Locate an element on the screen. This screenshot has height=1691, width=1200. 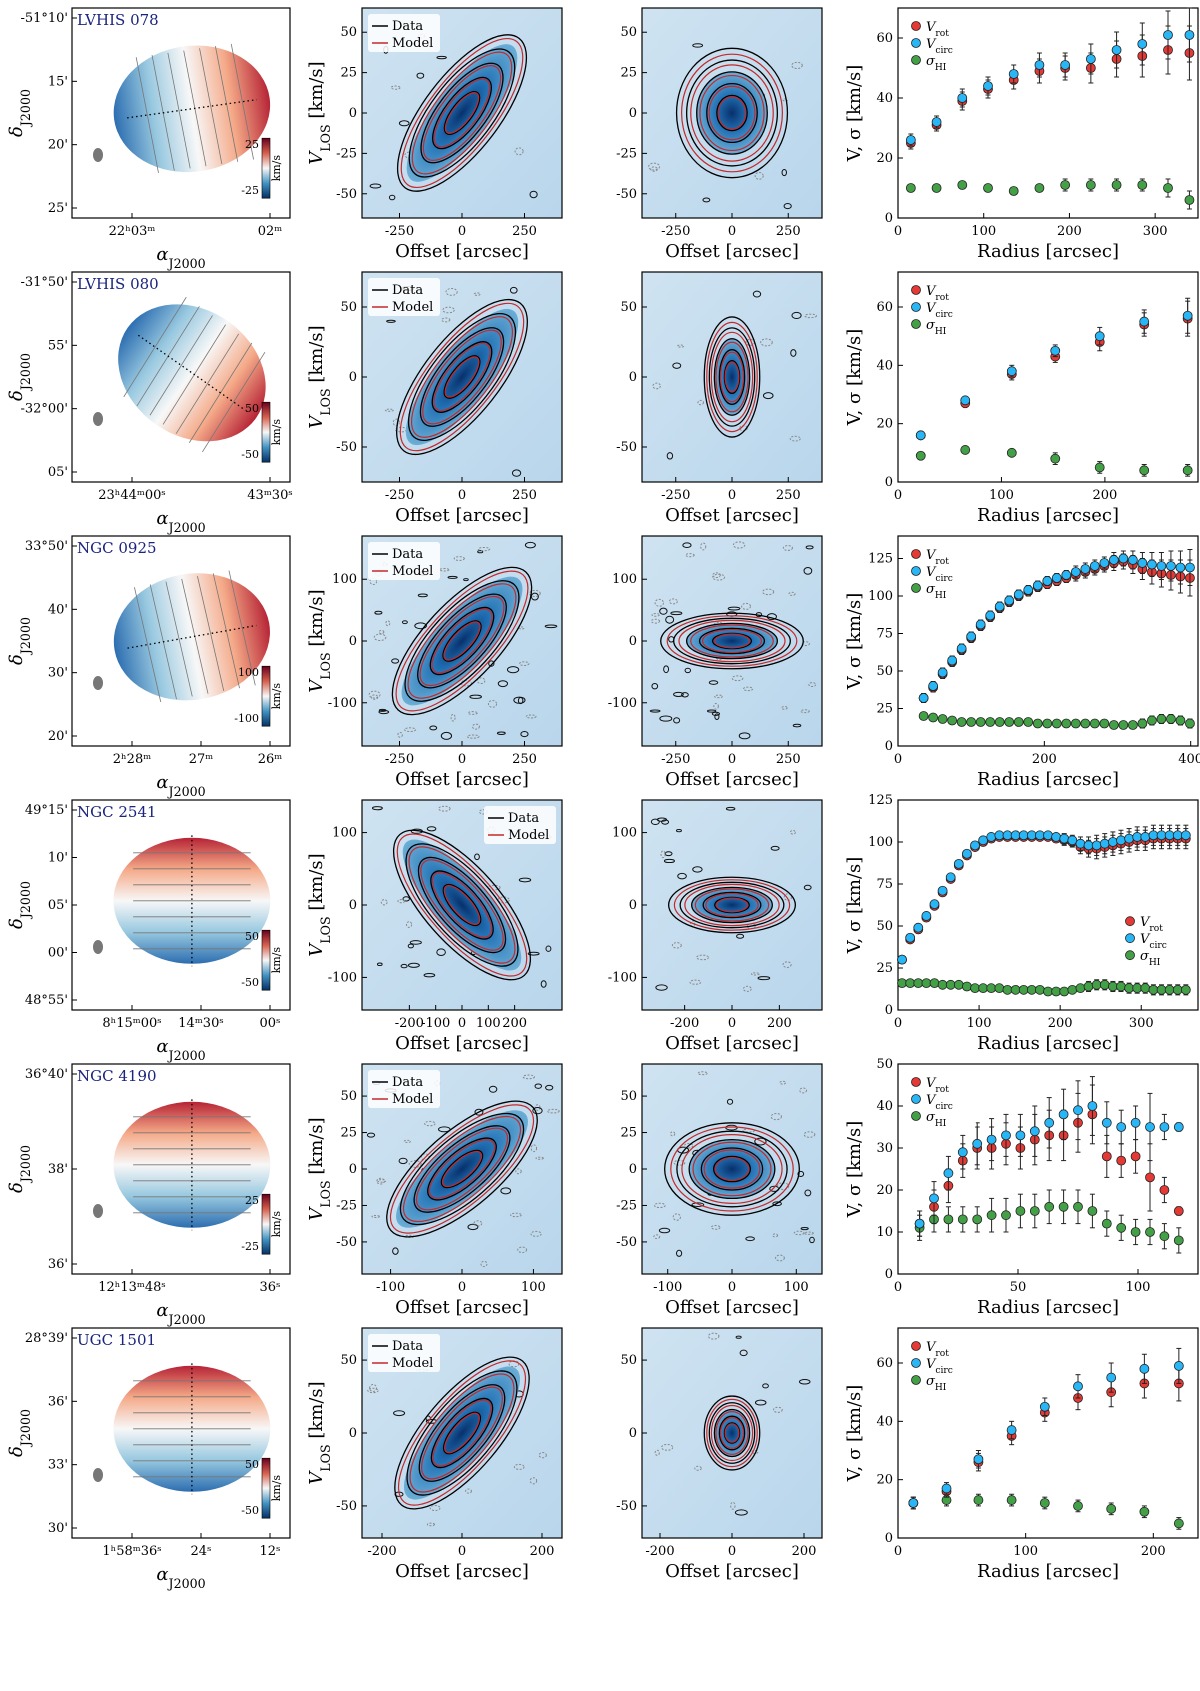
pv-minor-panel: -200 0 200 Offset [arcsec] 50 0 -50 is located at coordinates (719, 1454).